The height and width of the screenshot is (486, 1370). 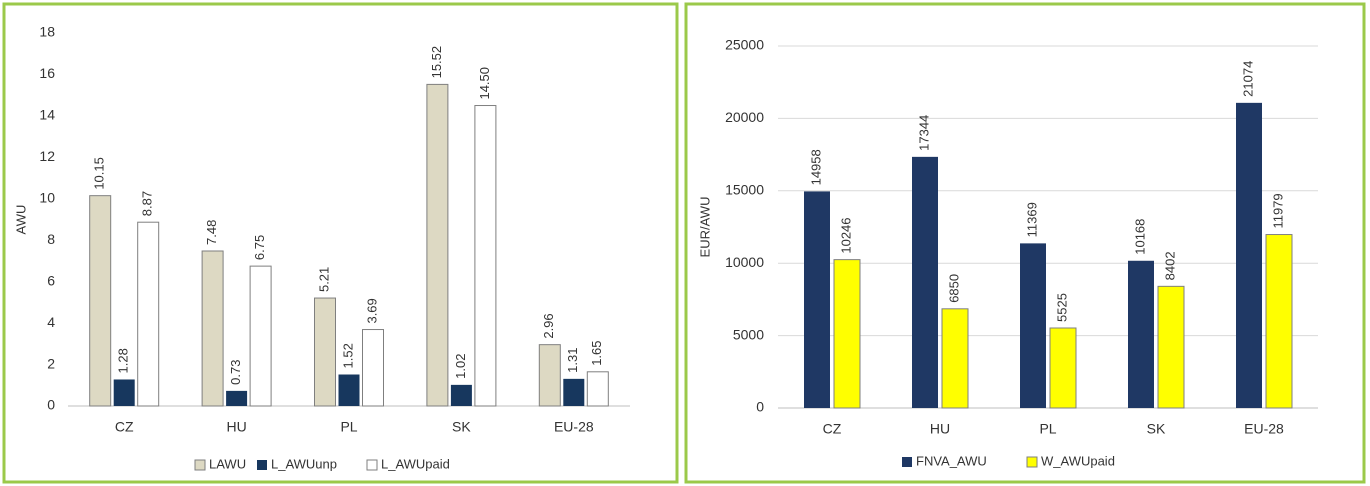 I want to click on data-label: 15.52, so click(x=436, y=62).